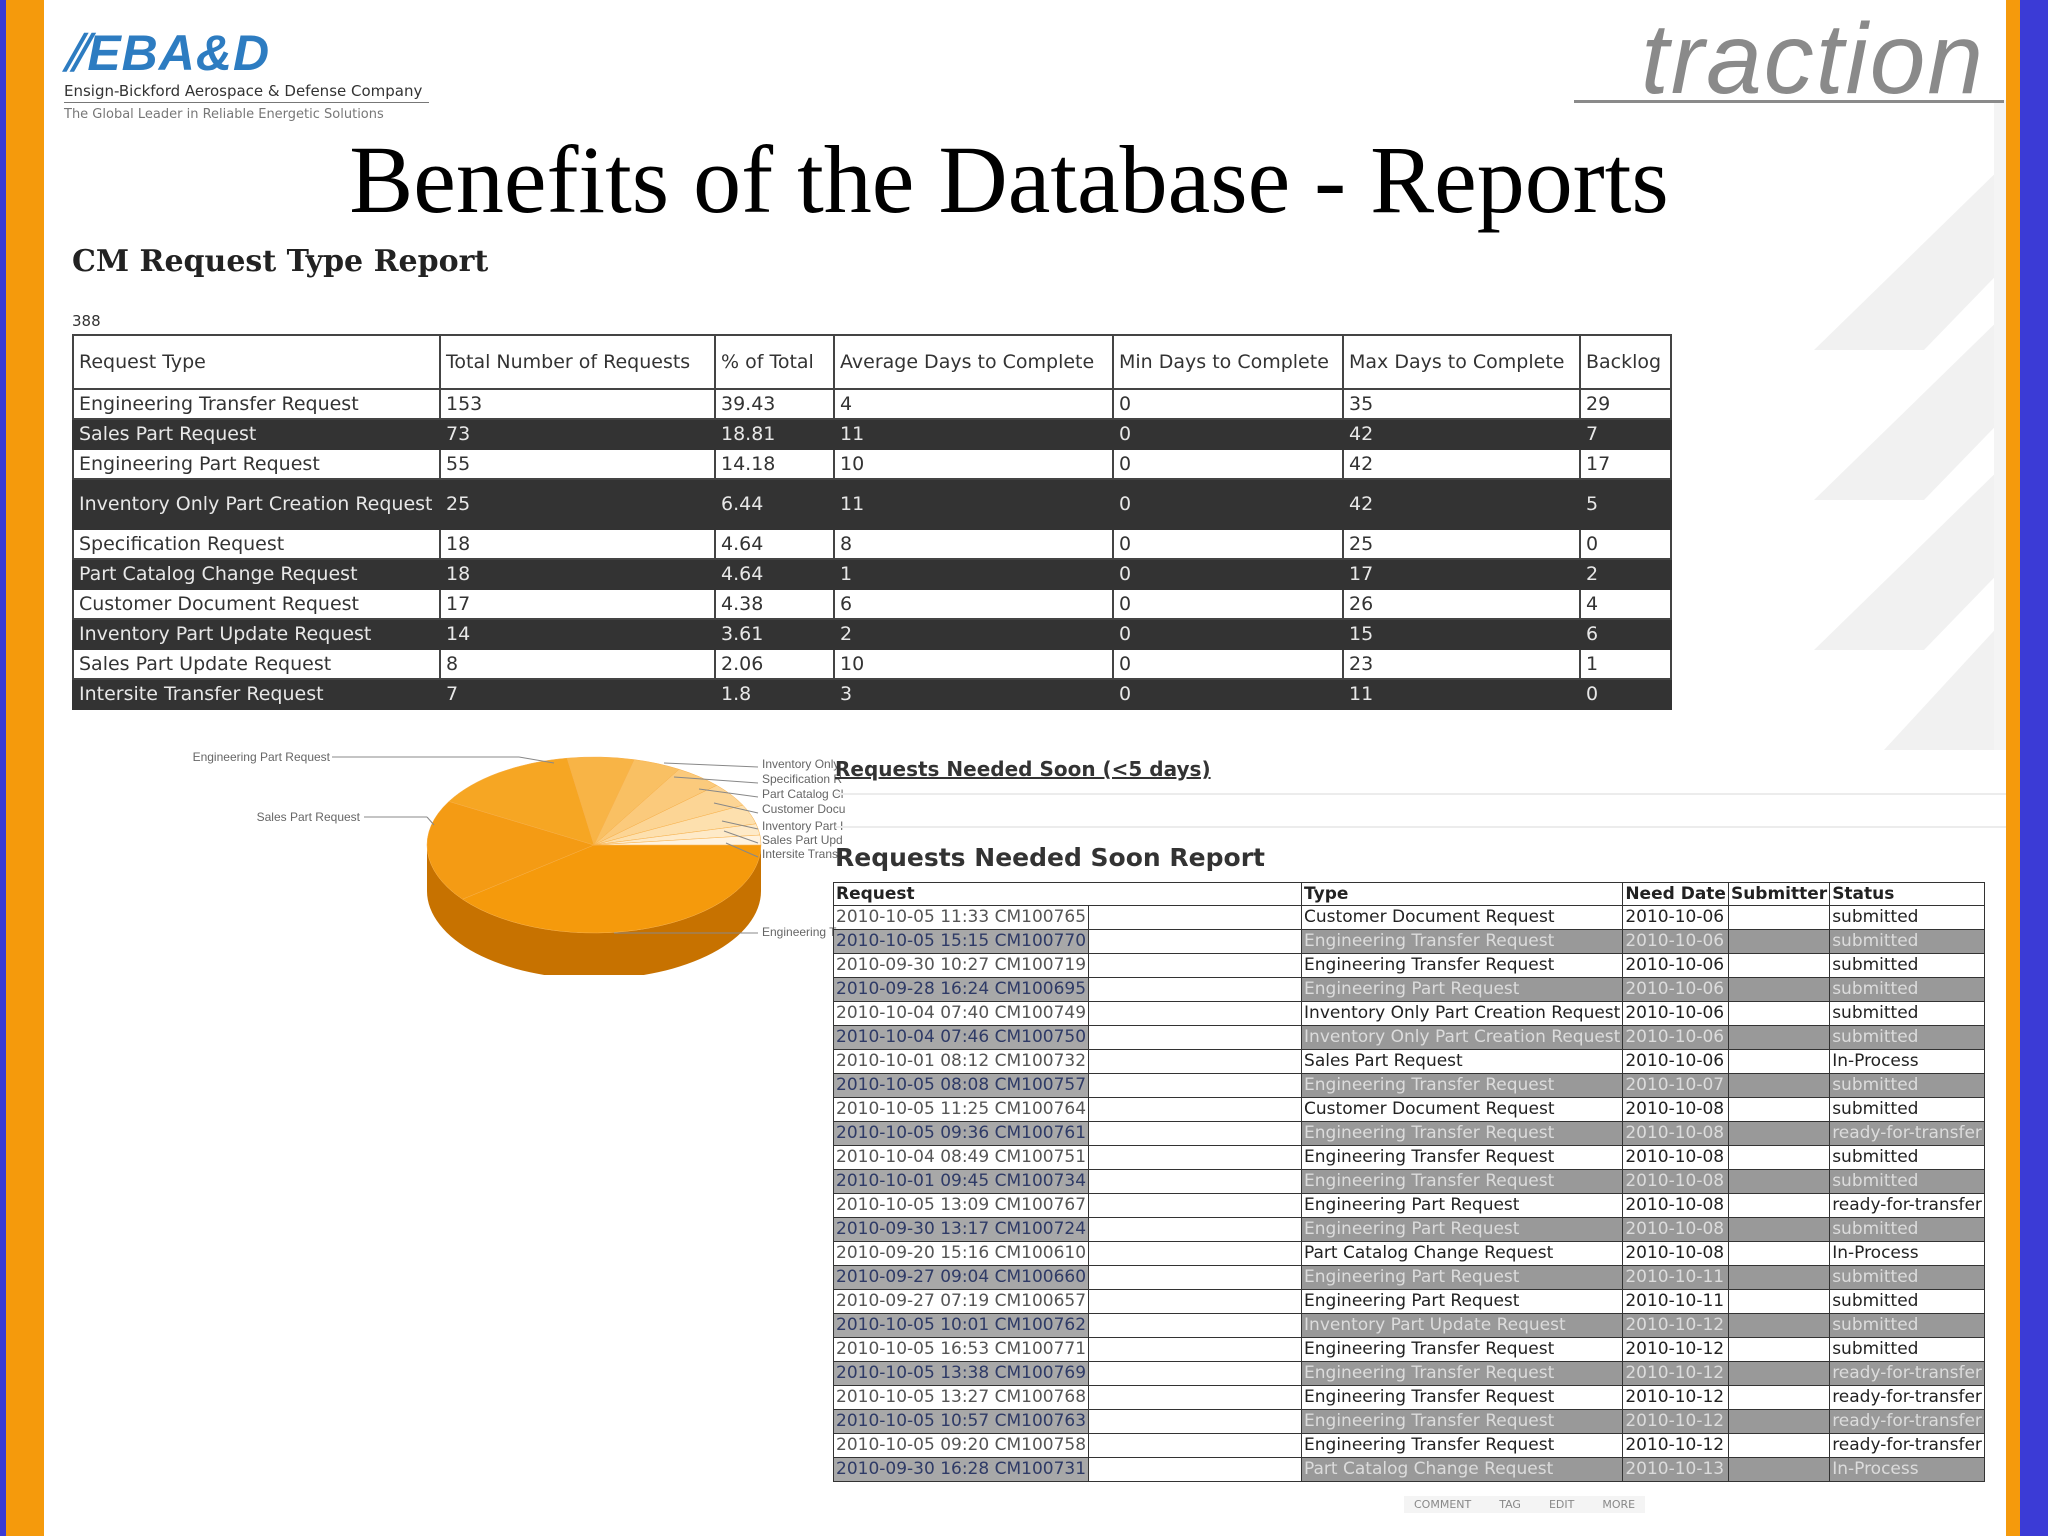 Image resolution: width=2048 pixels, height=1536 pixels. I want to click on column-header: Request, so click(1067, 894).